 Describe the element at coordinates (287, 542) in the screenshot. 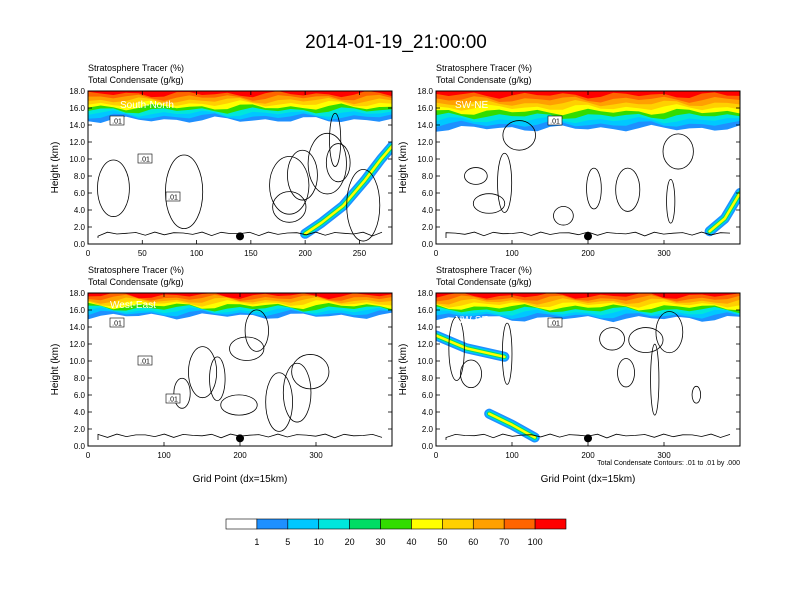

I see `colorbar-label: 5` at that location.